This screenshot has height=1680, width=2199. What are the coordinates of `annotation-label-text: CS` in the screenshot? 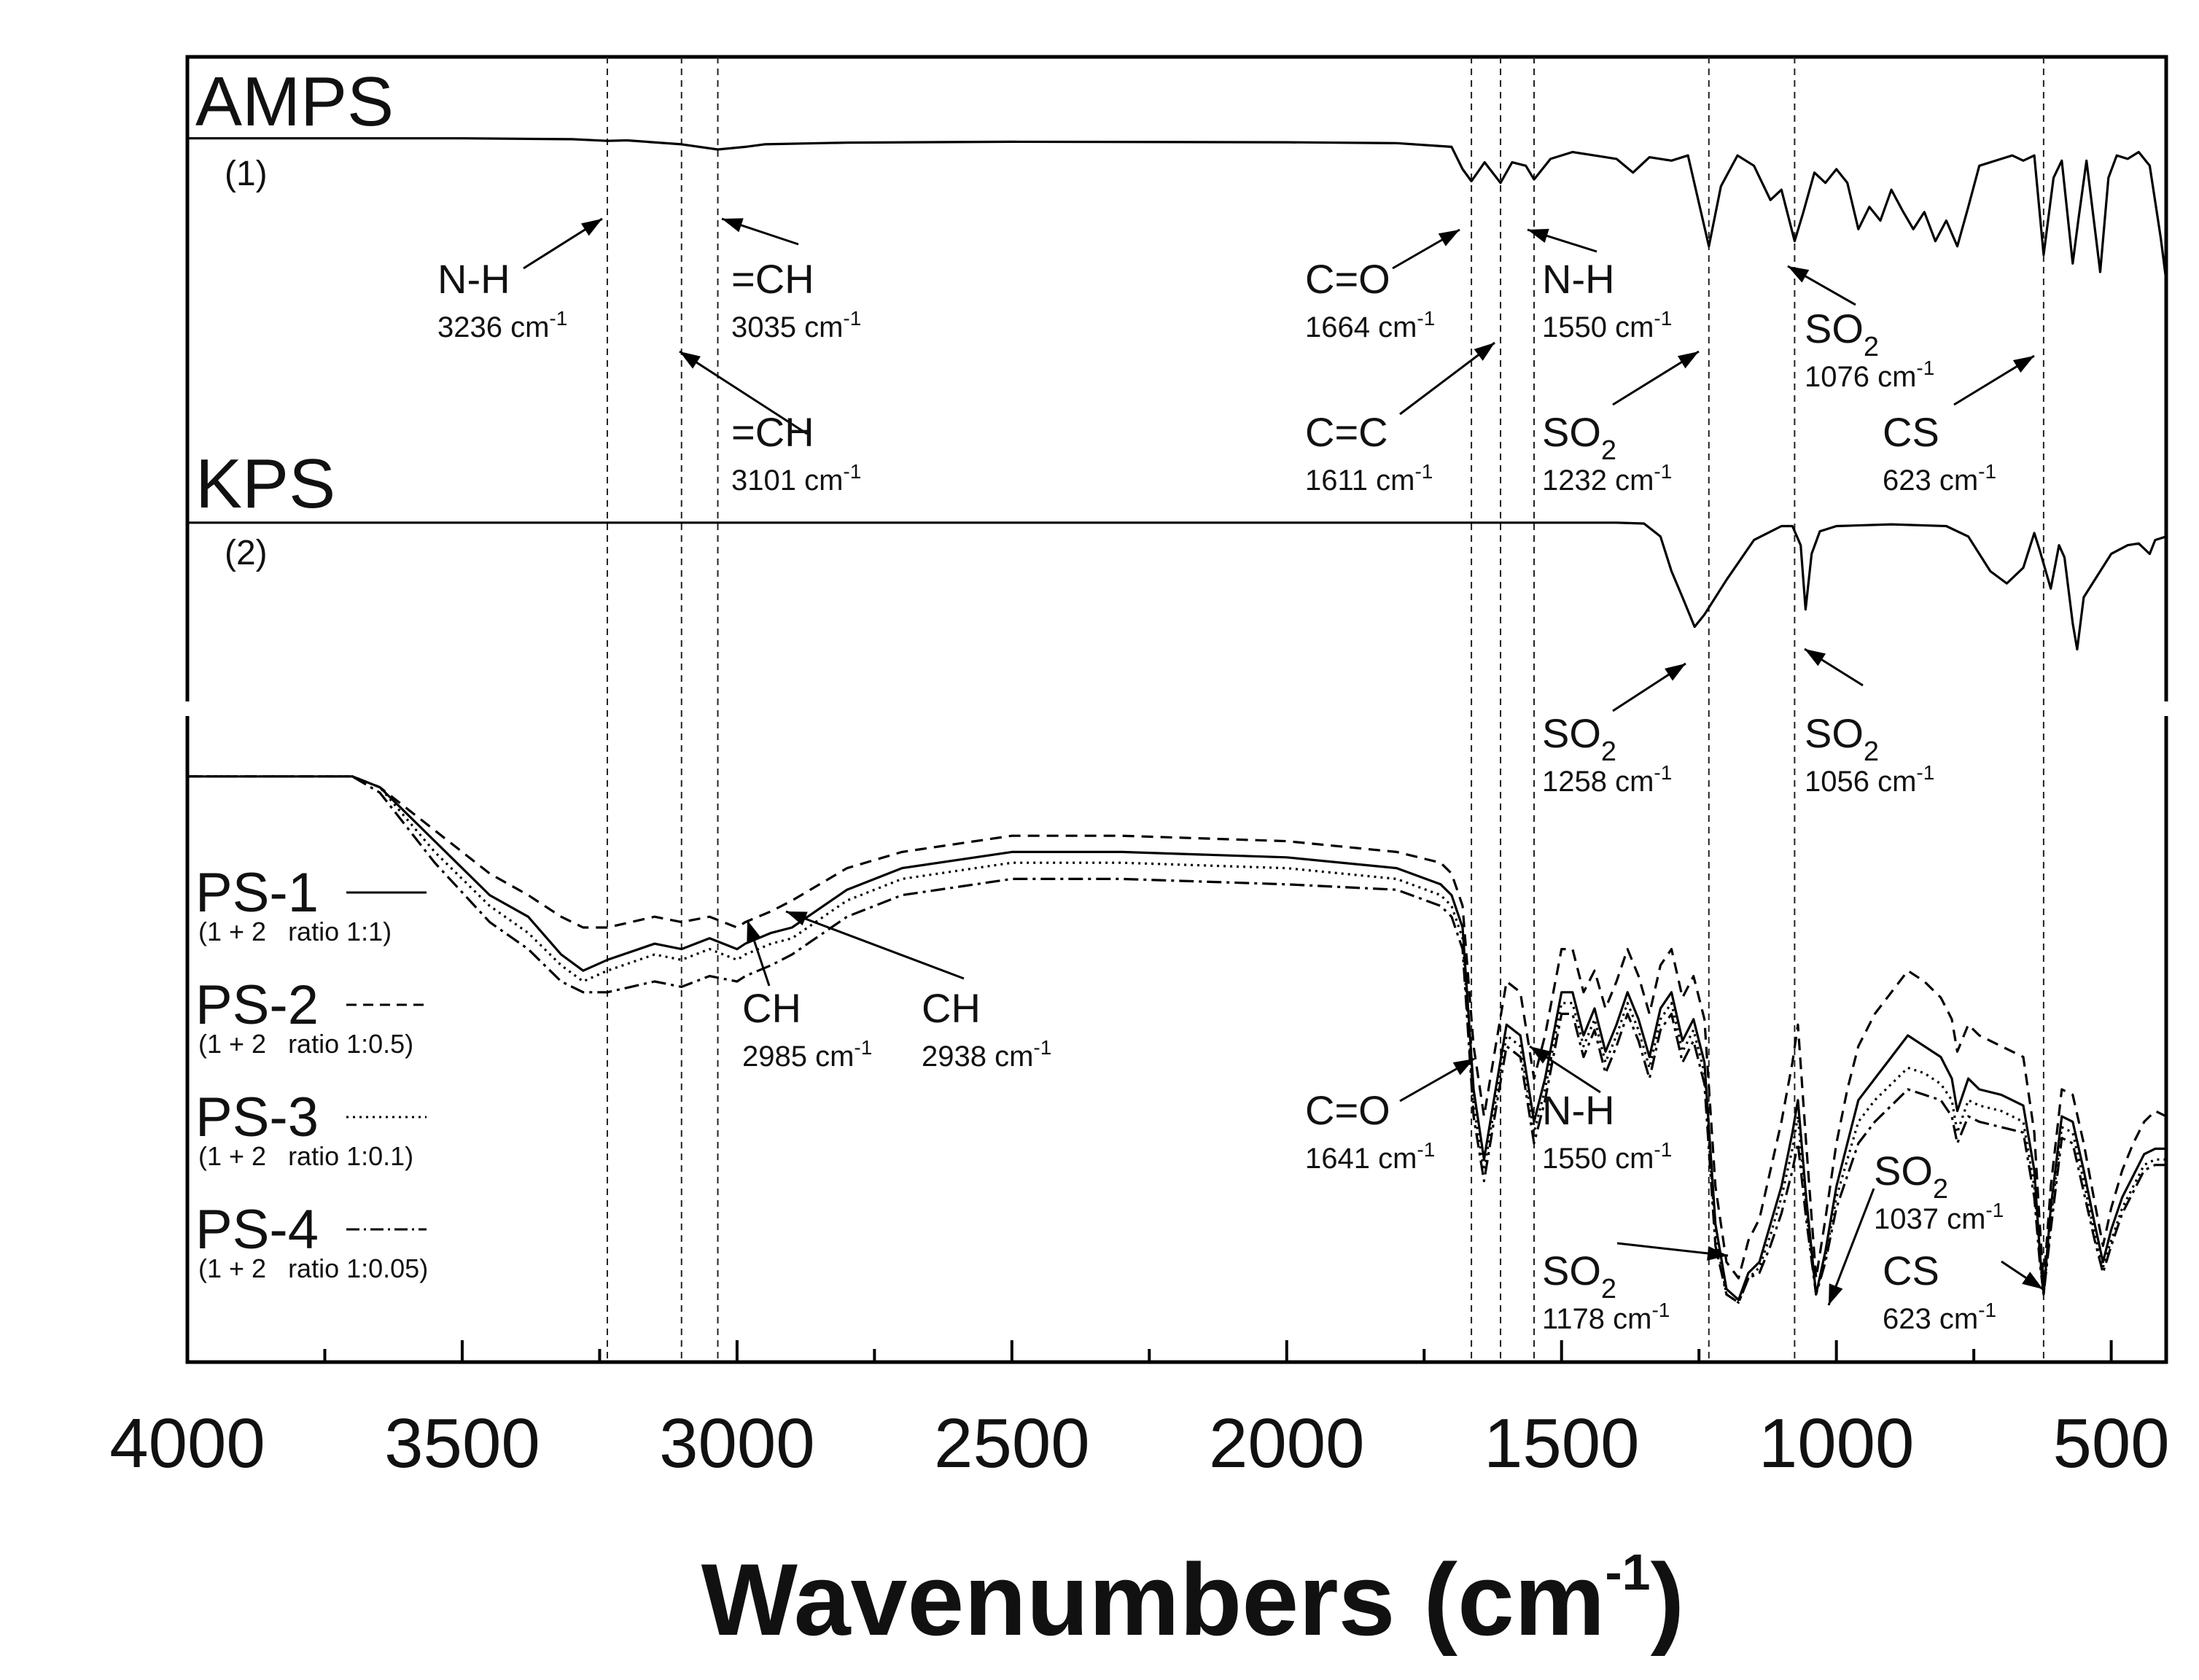 It's located at (1911, 432).